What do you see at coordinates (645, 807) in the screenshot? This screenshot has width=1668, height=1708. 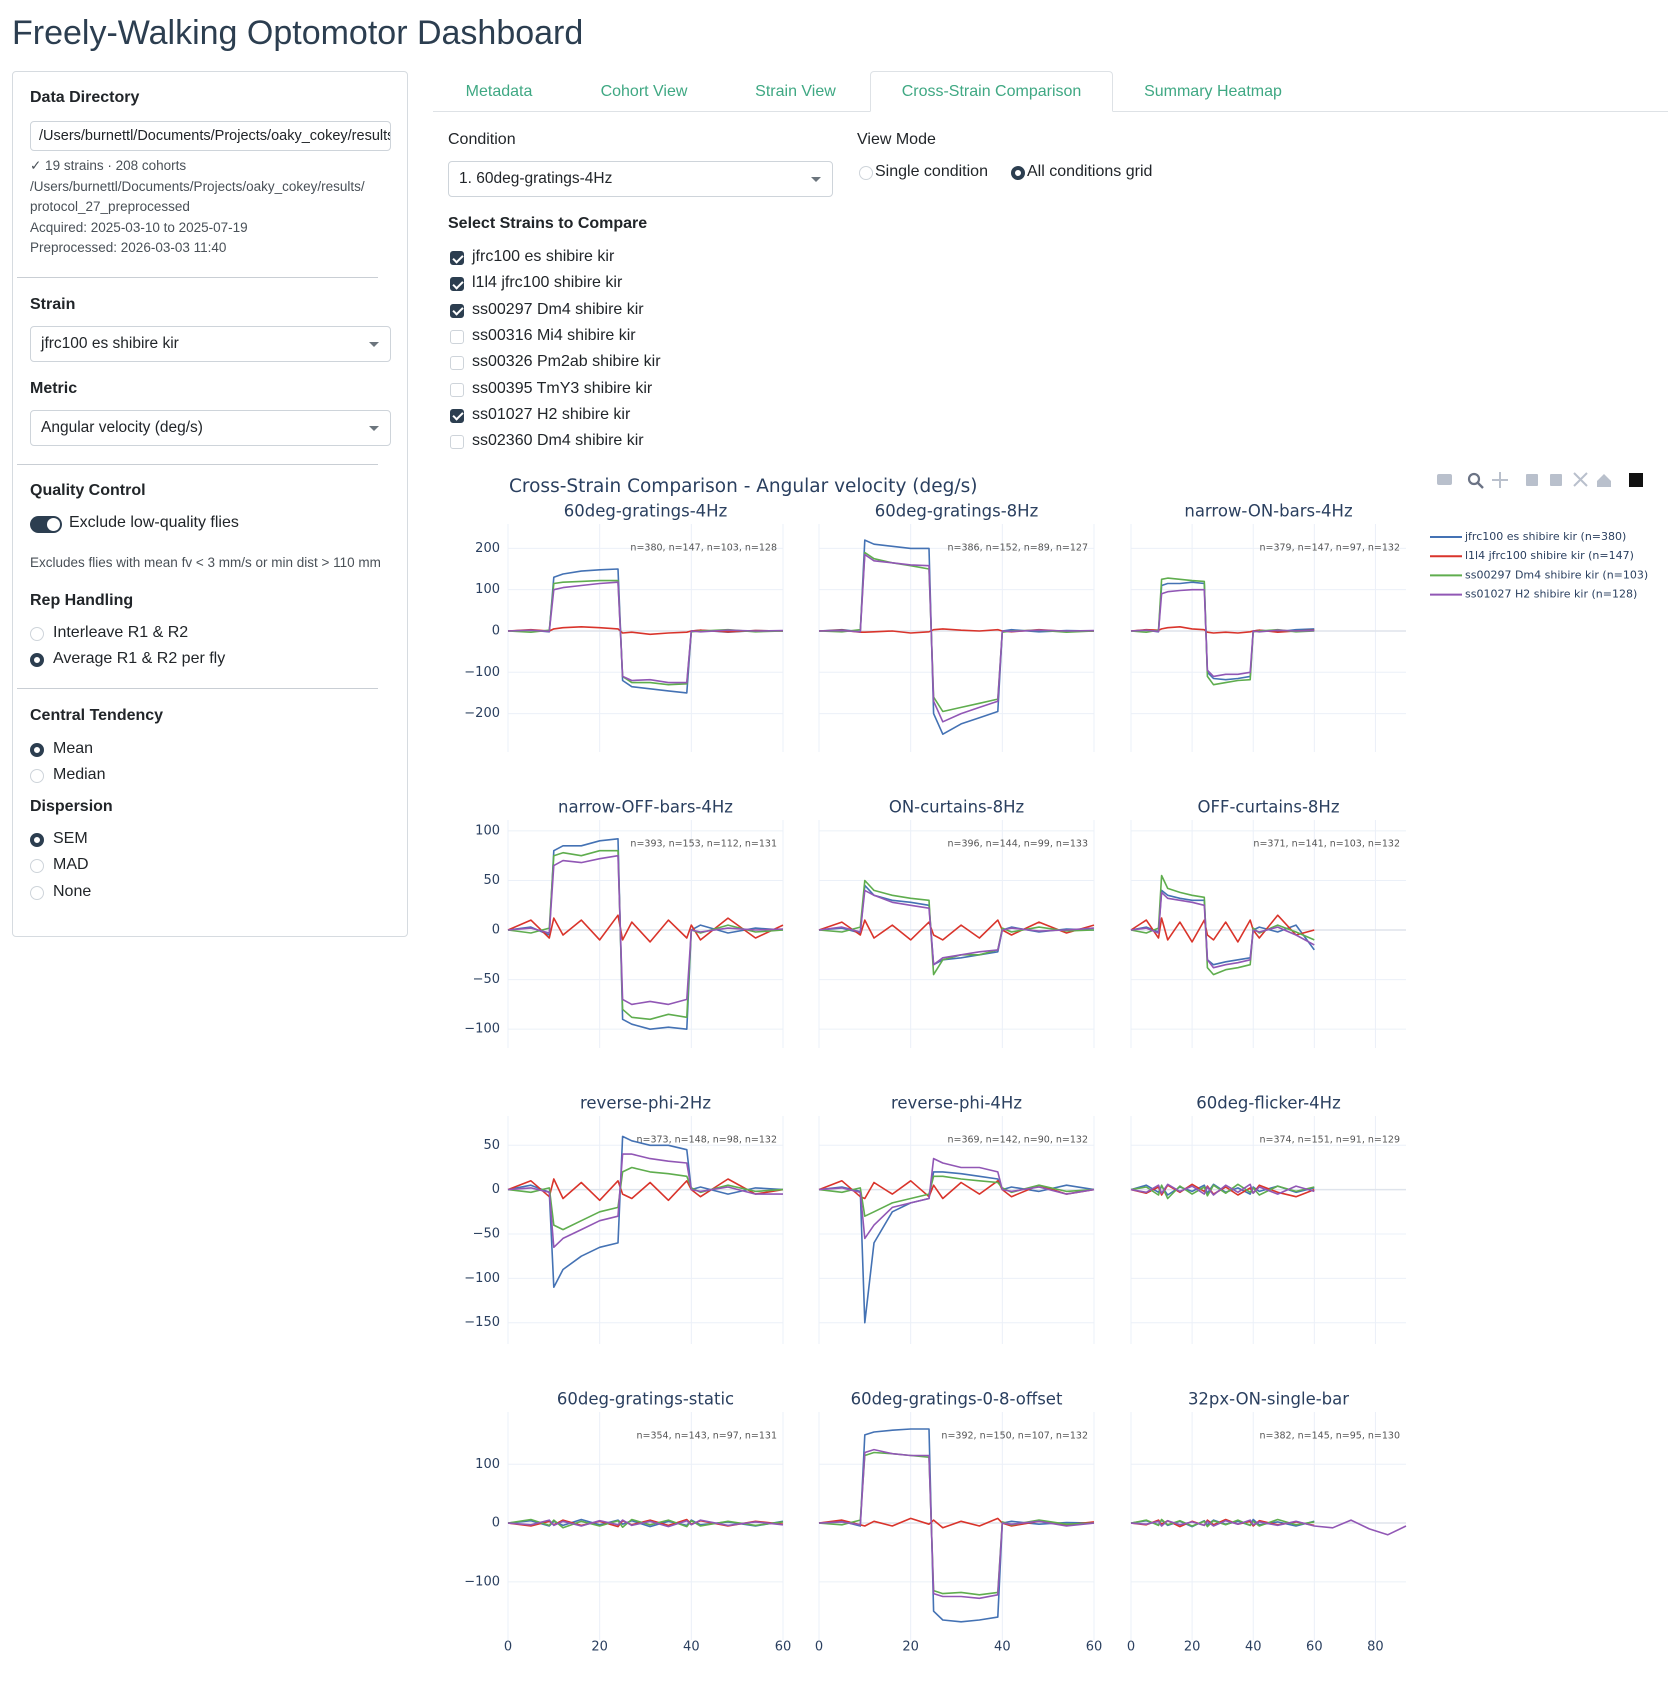 I see `panel-title: narrow-OFF-bars-4Hz` at bounding box center [645, 807].